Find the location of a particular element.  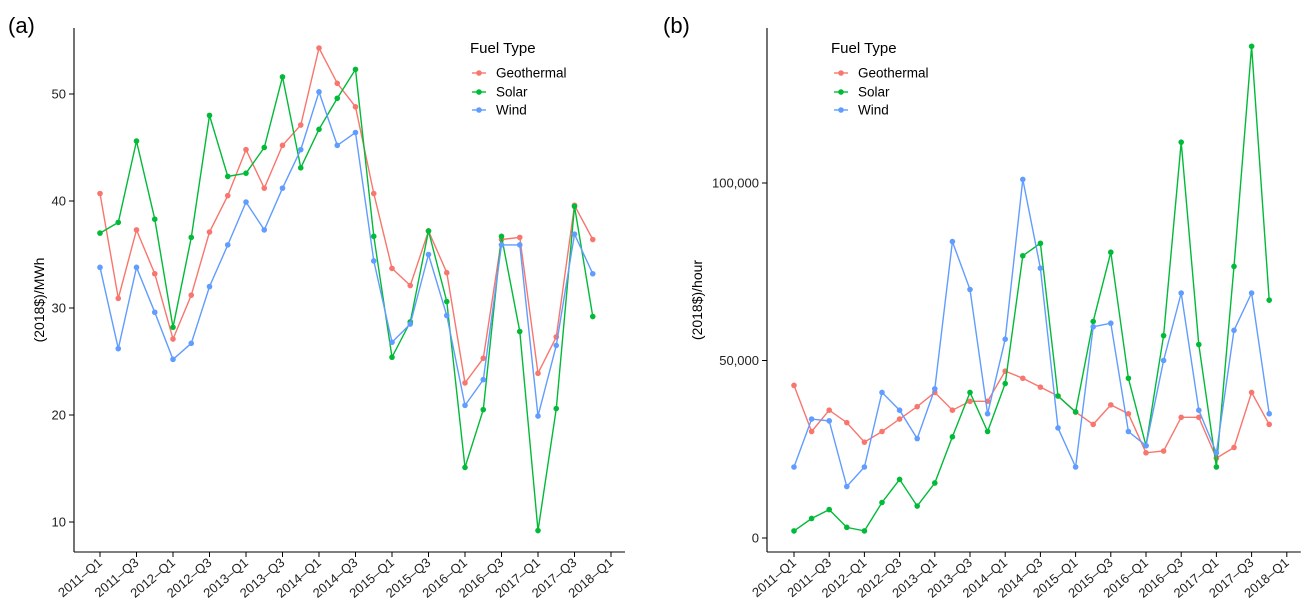

y-tick-label: 40 is located at coordinates (59, 201).